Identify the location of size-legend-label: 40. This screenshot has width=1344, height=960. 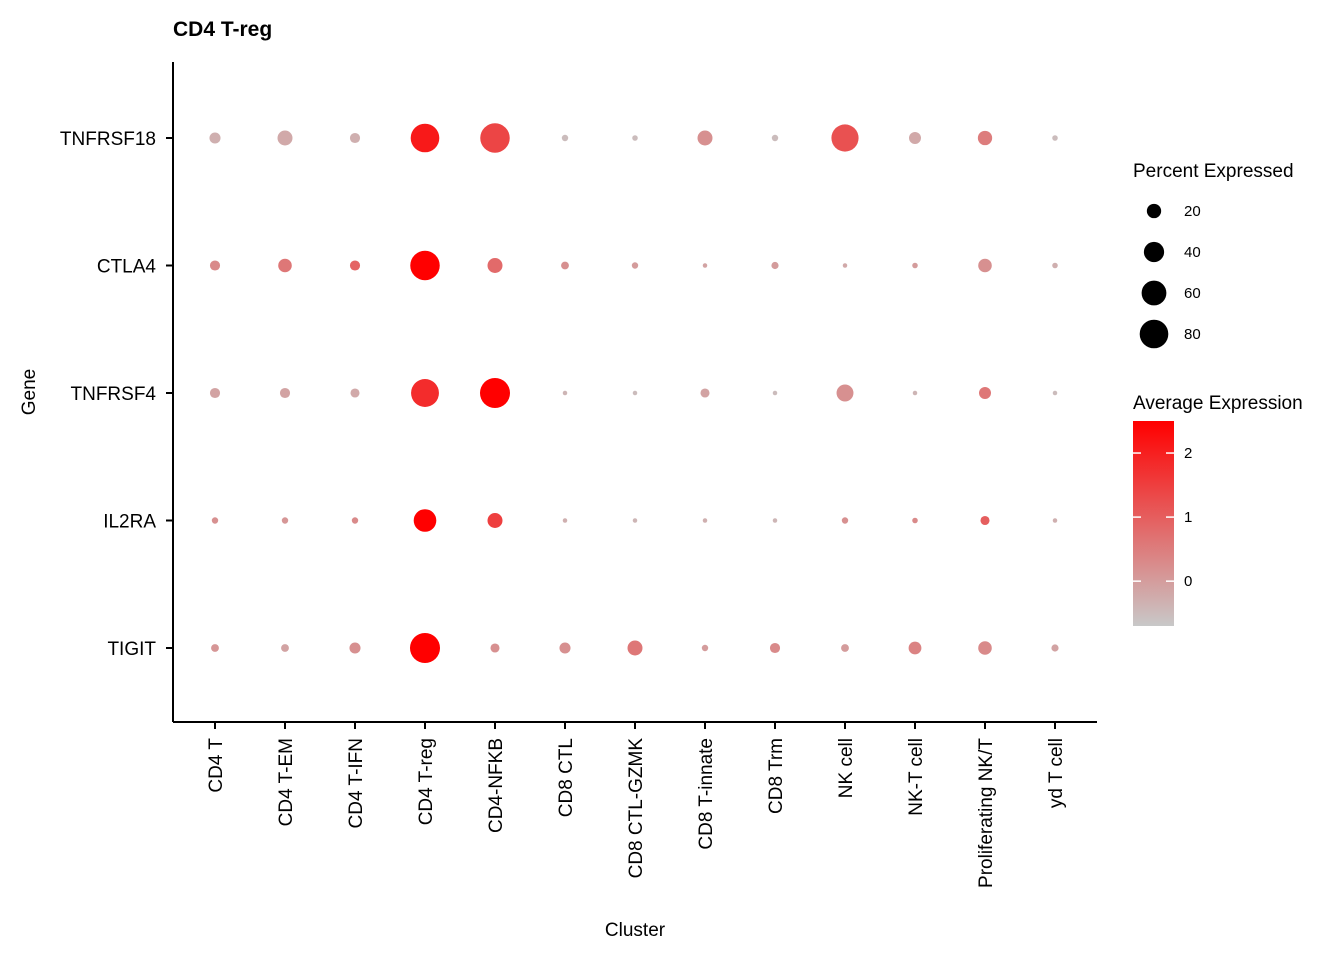
(1192, 252).